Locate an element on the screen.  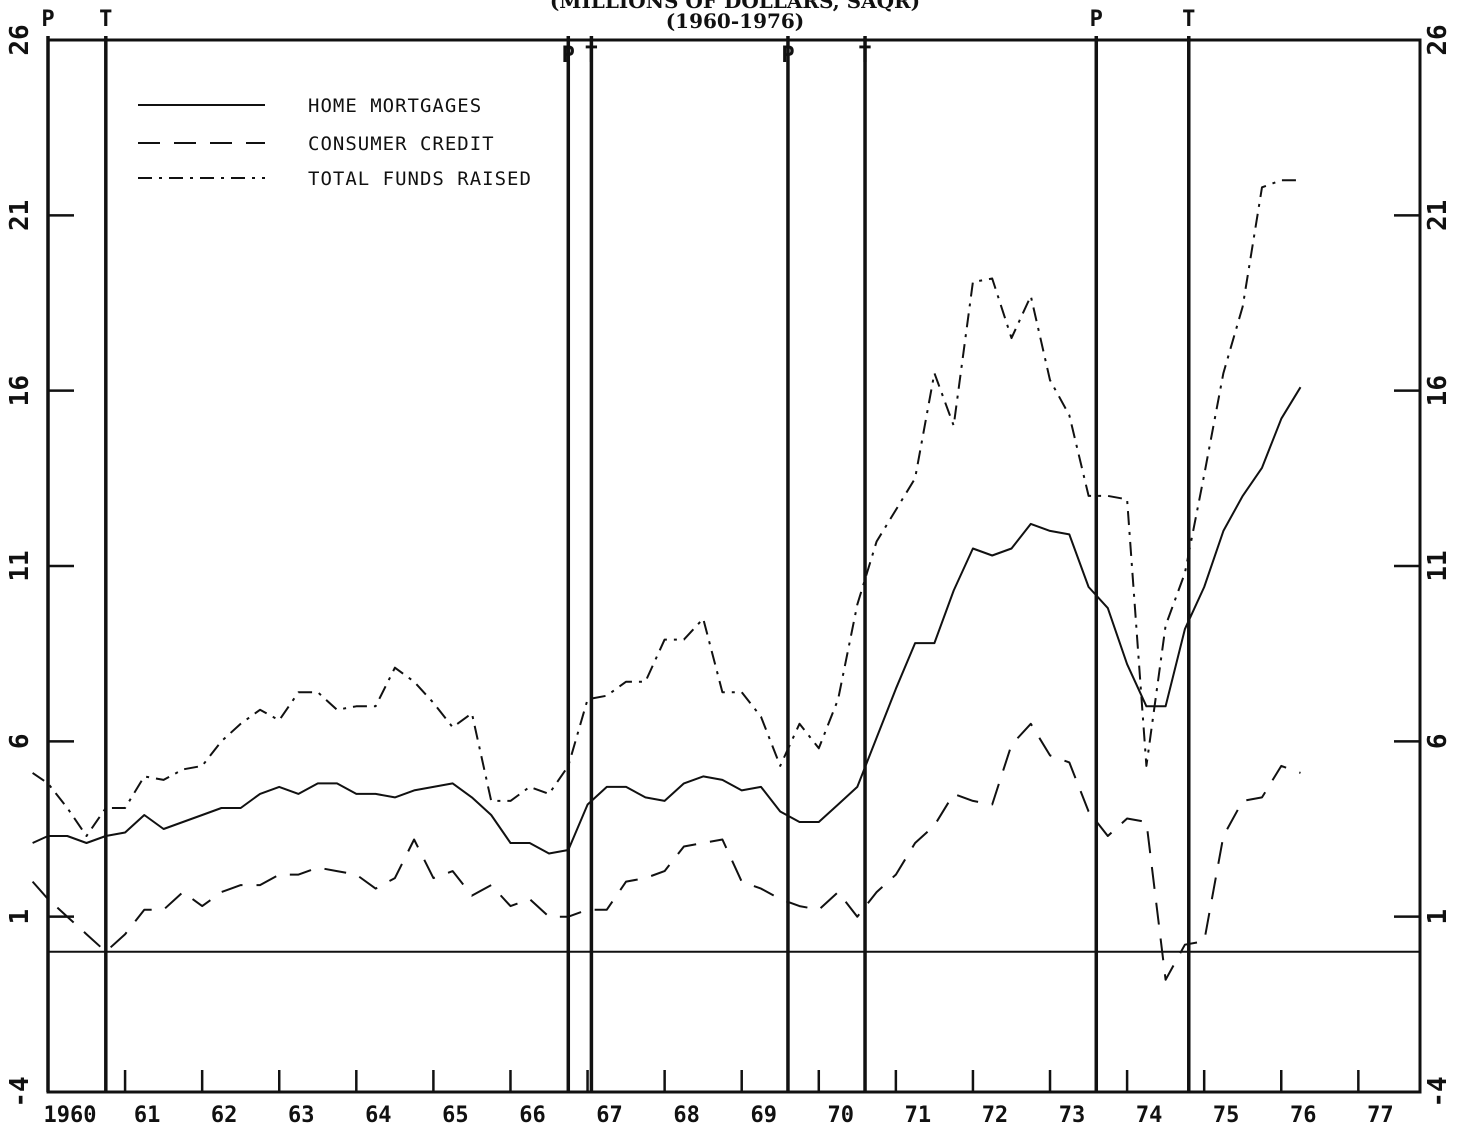
x-tick-label: 69 is located at coordinates (763, 1115).